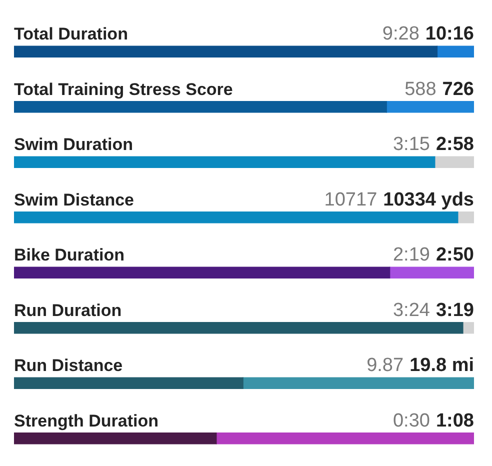 This screenshot has height=466, width=492. I want to click on annotation: 9:28, so click(401, 34).